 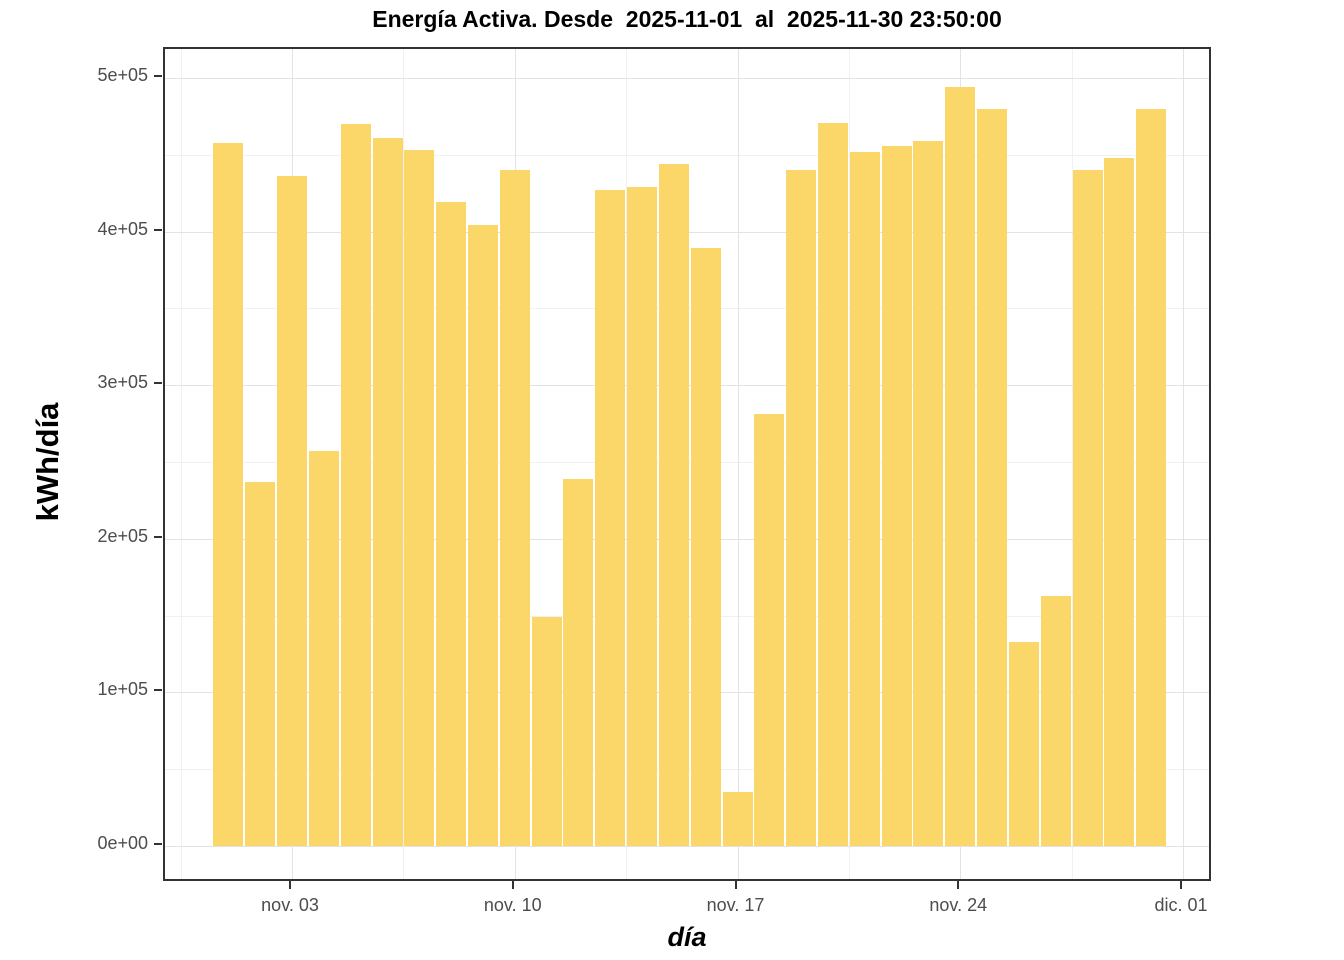 I want to click on x-tick-label: nov. 10, so click(x=512, y=905).